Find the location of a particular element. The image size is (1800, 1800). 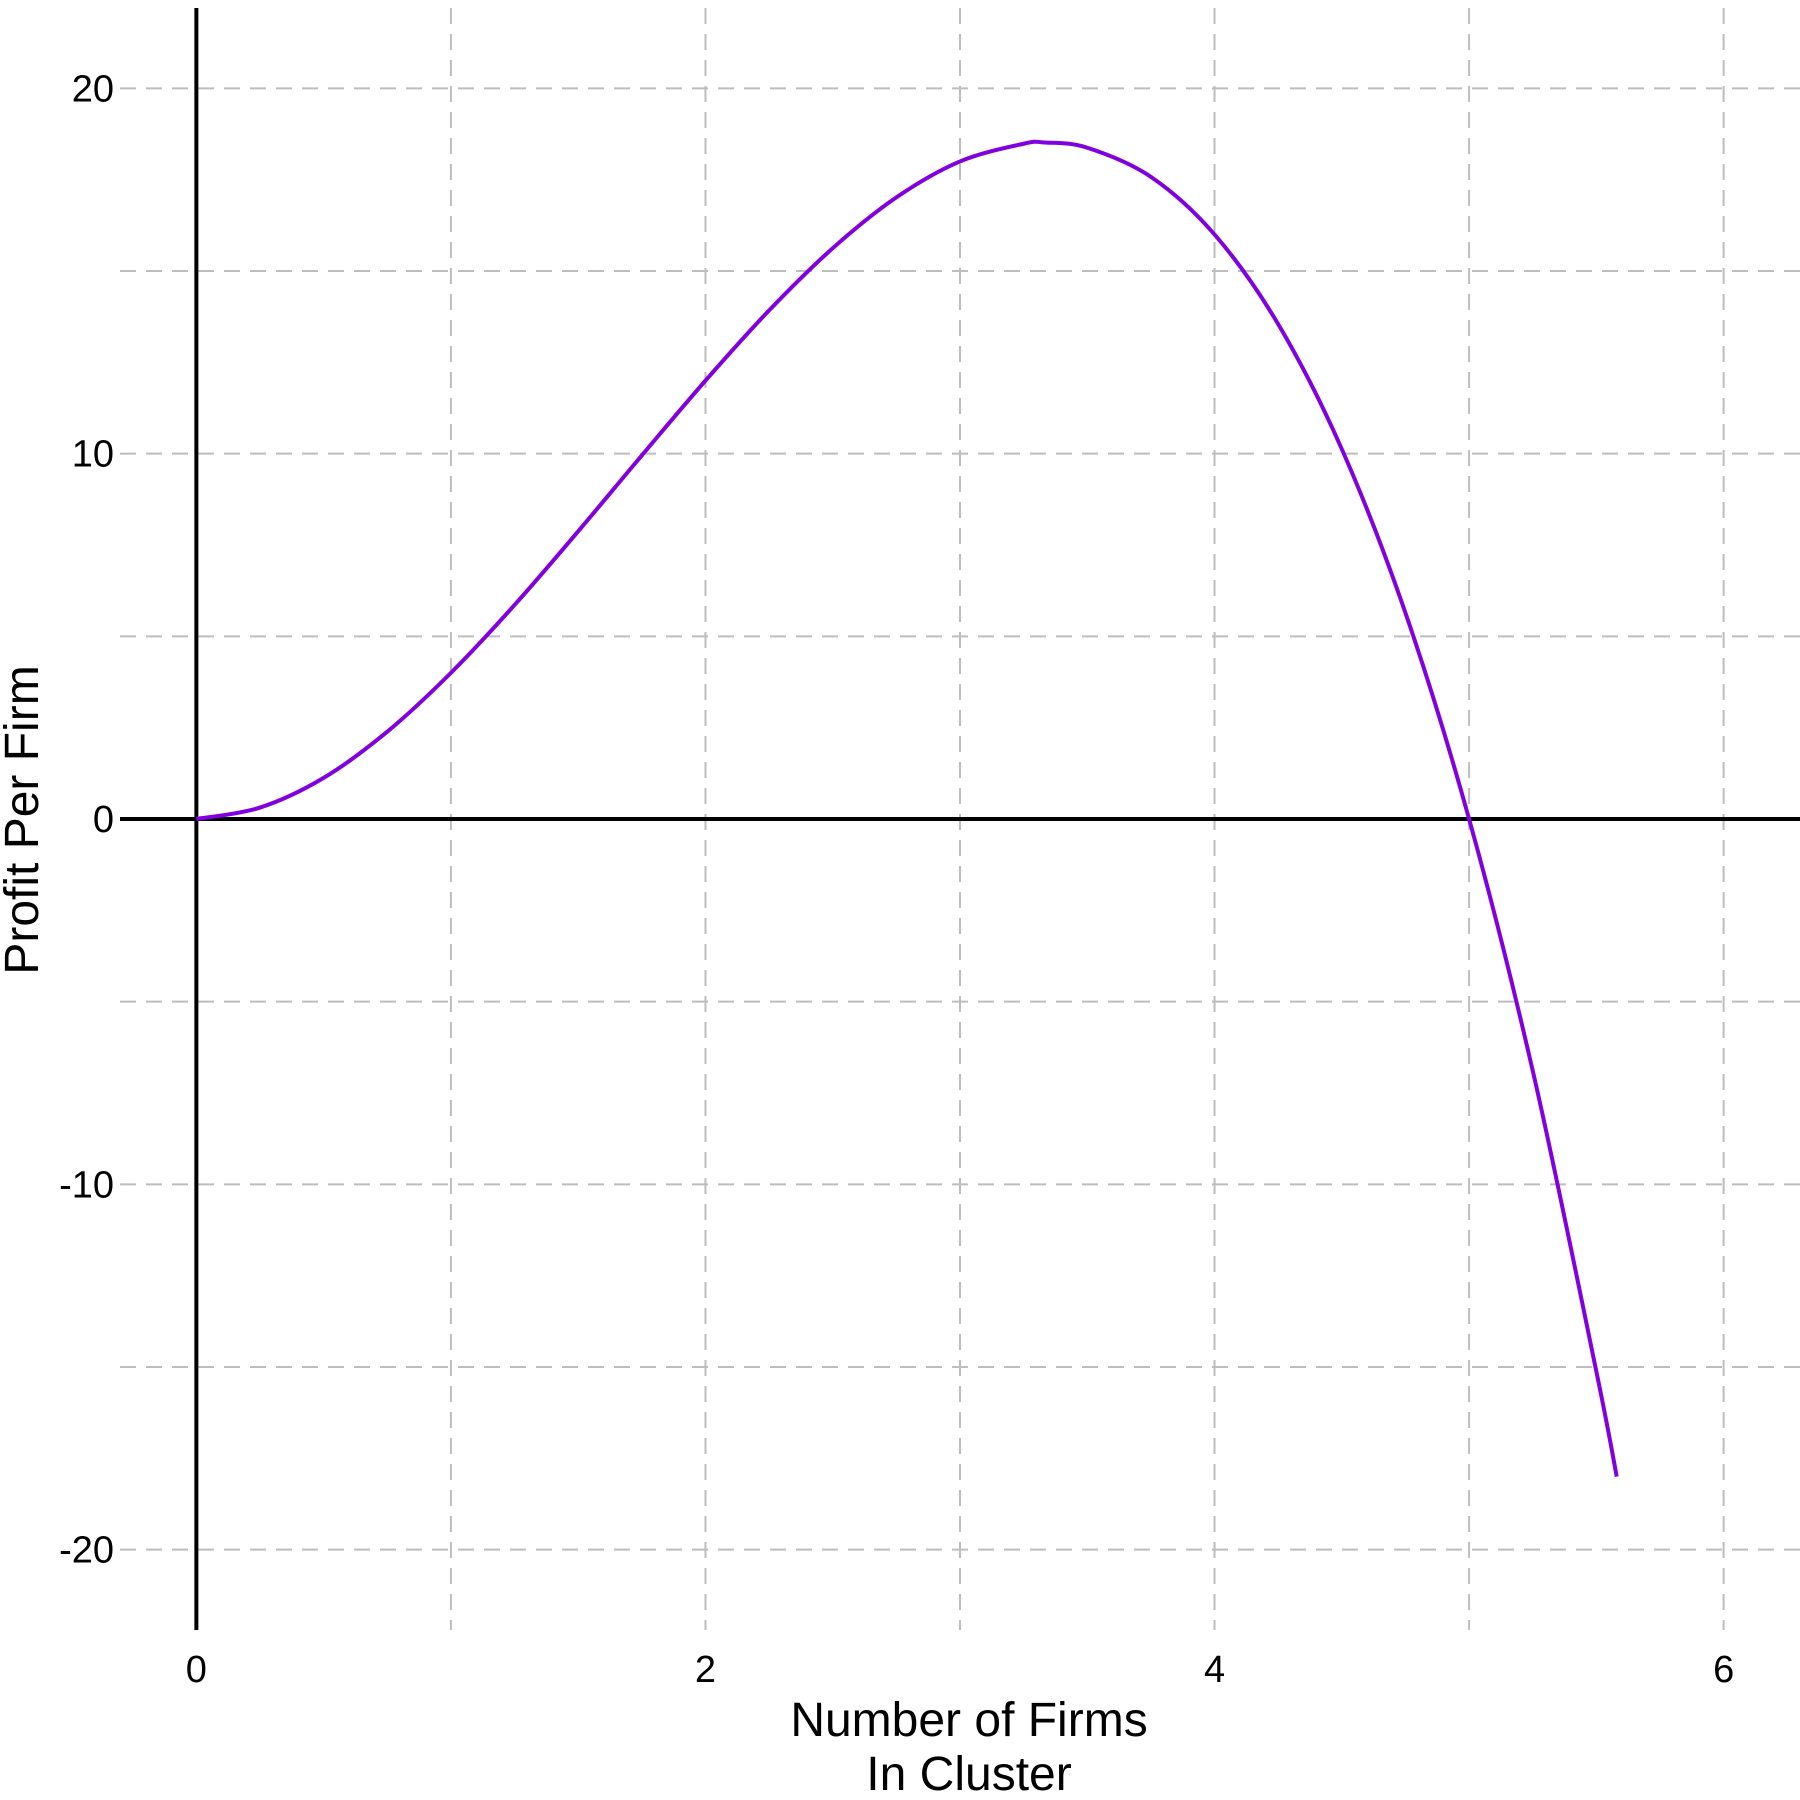

y-tick-label: -10 is located at coordinates (86, 1185).